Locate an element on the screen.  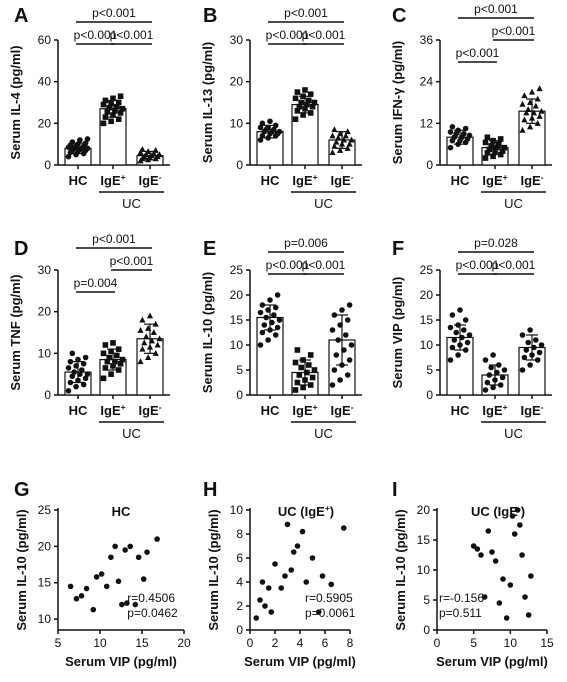
x-tick-label: IgE+ is located at coordinates (494, 410).